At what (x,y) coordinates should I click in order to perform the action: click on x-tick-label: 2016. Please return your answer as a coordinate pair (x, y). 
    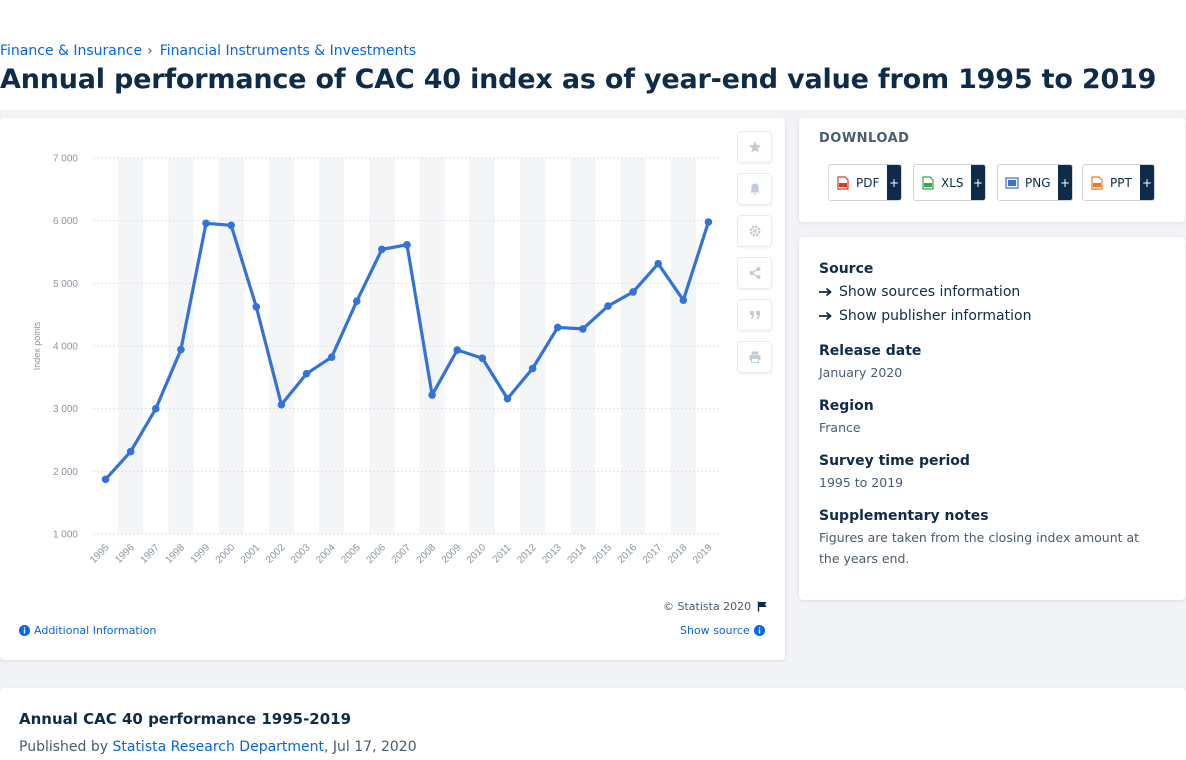
    Looking at the image, I should click on (628, 554).